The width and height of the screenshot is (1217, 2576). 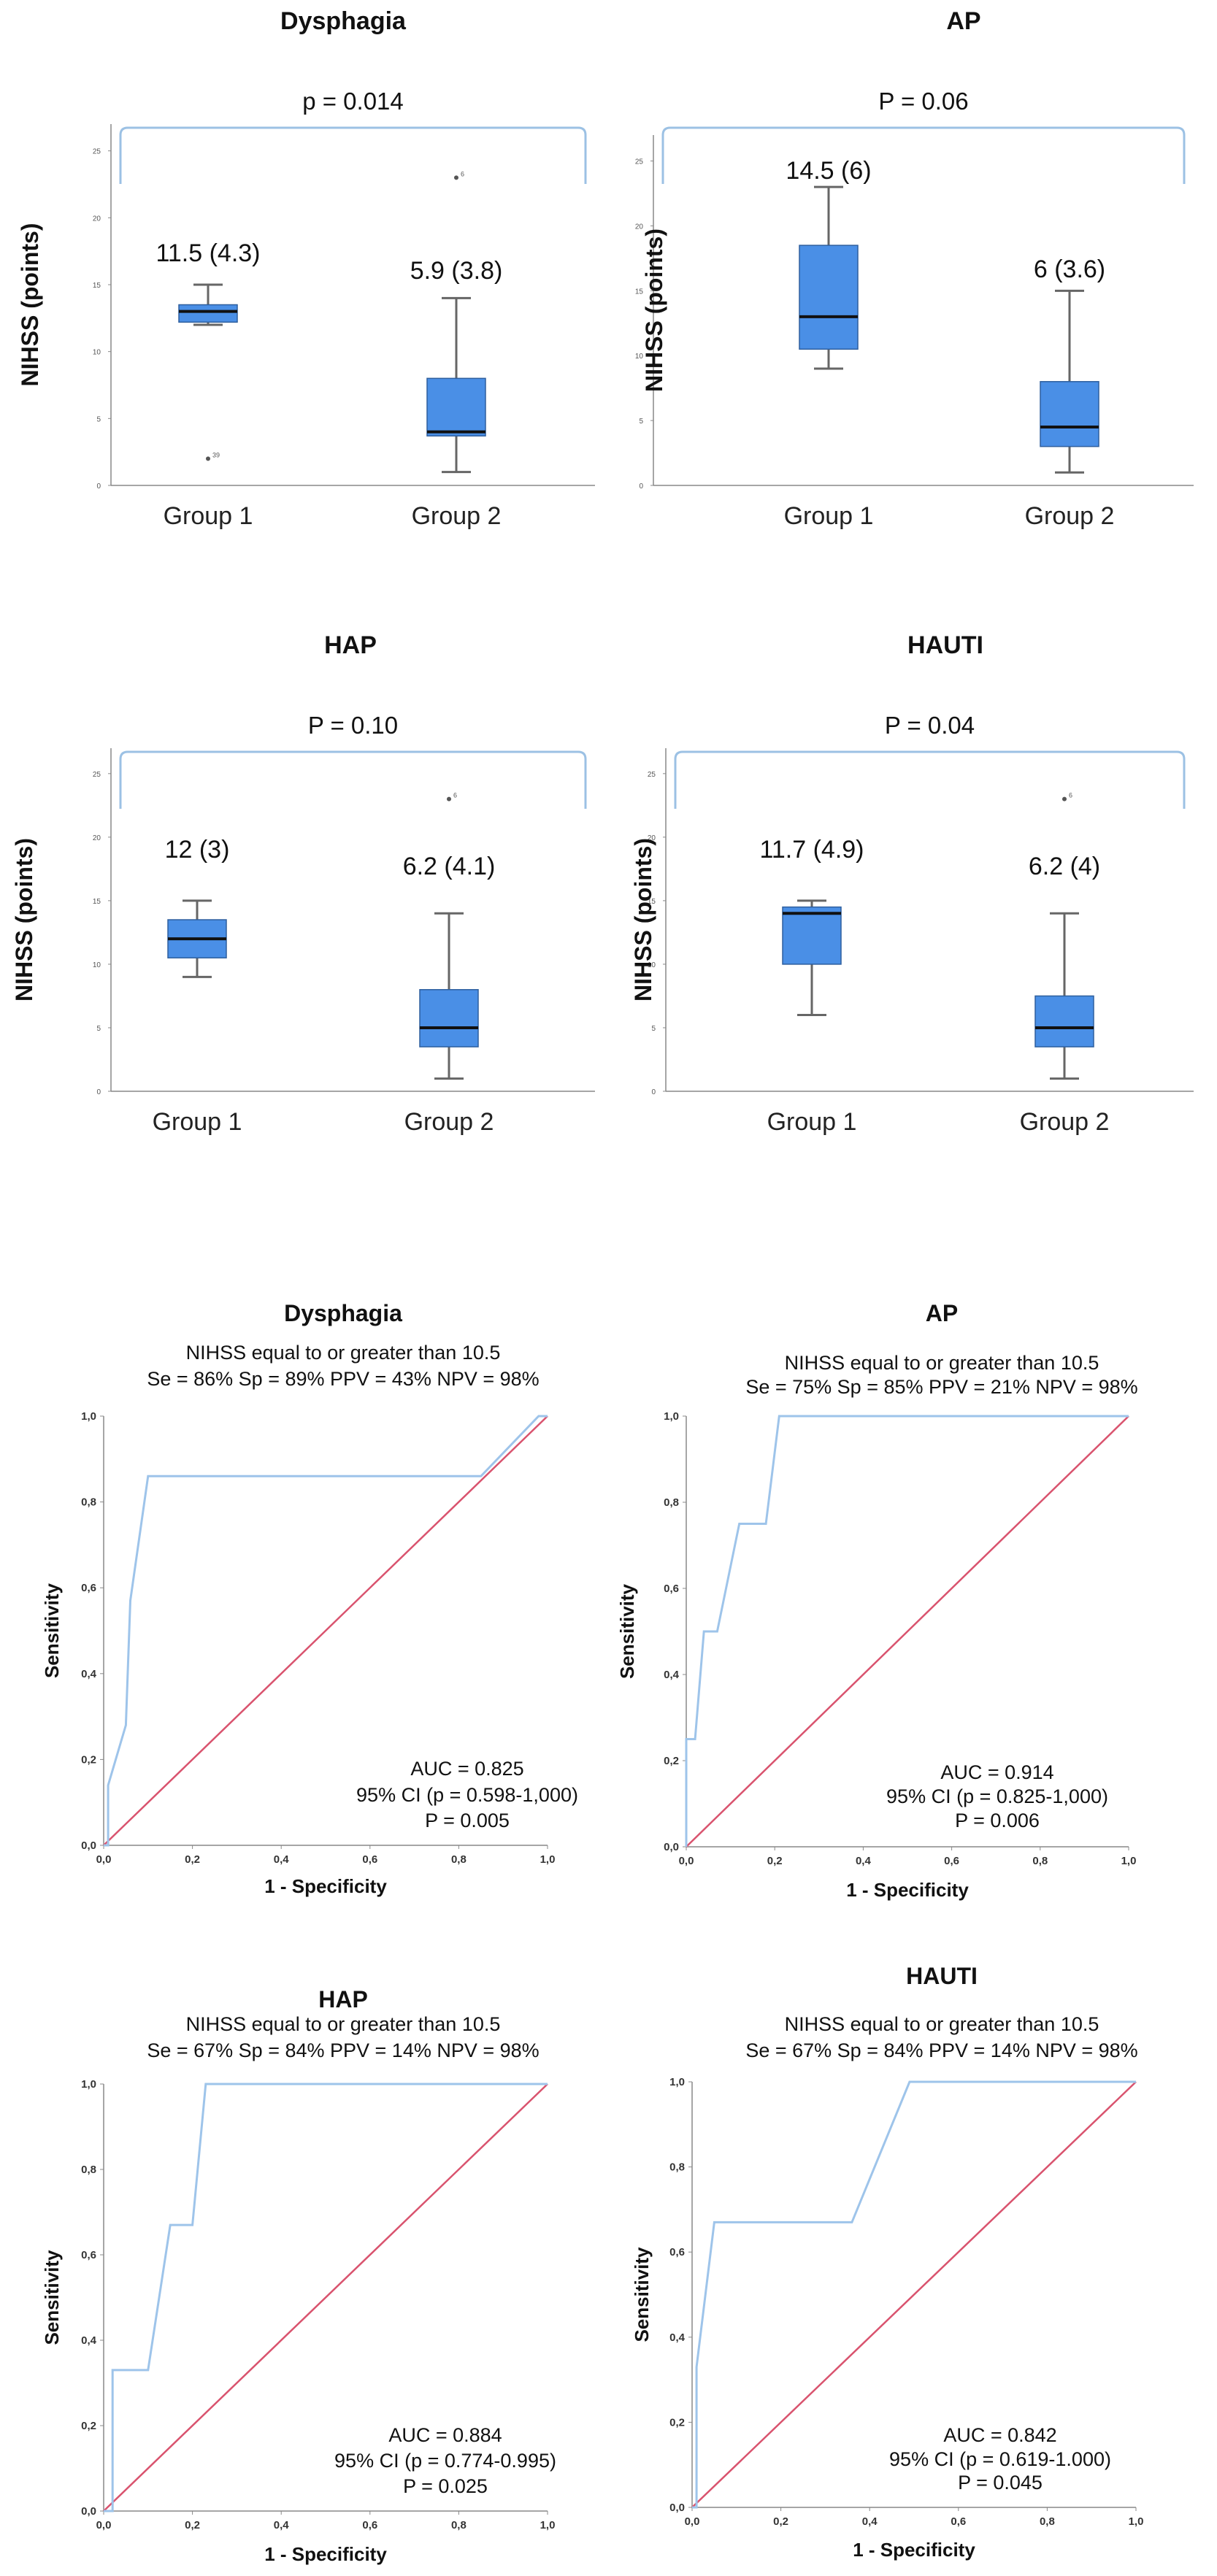 I want to click on roc-curve, so click(x=326, y=2297).